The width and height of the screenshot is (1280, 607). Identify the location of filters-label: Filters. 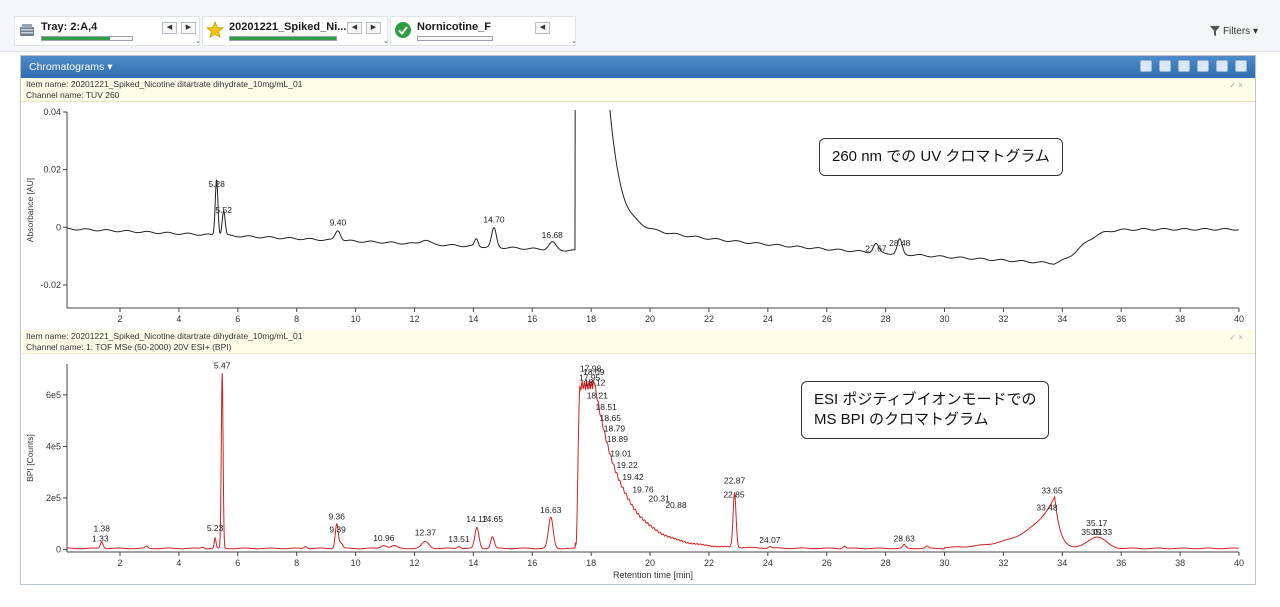
(1236, 31).